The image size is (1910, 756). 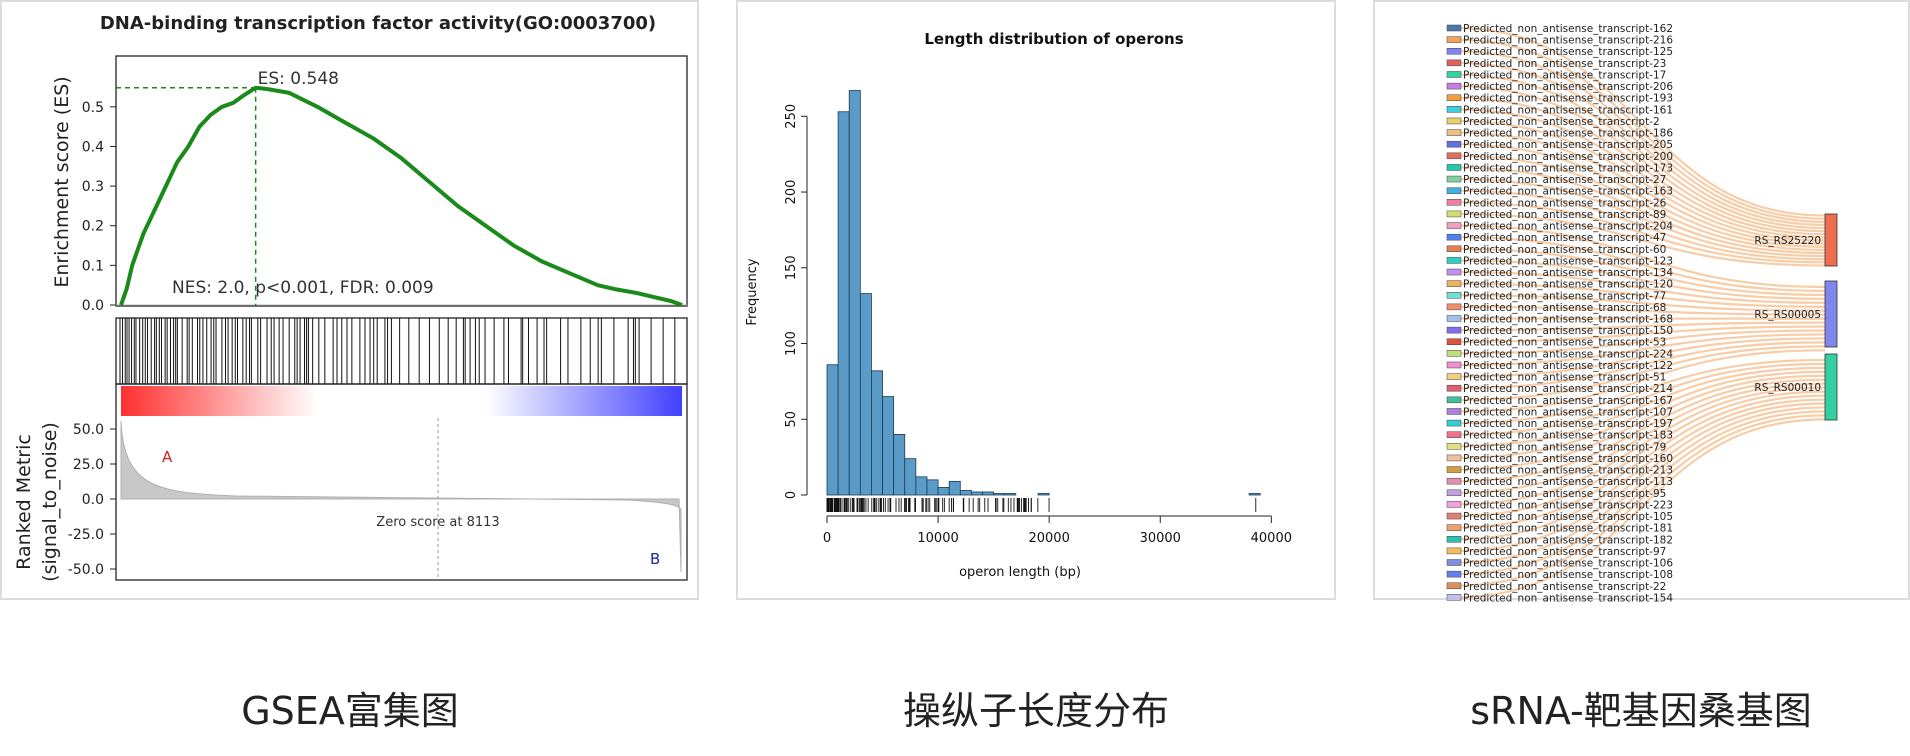 What do you see at coordinates (1048, 538) in the screenshot?
I see `x-tick-label: 20000` at bounding box center [1048, 538].